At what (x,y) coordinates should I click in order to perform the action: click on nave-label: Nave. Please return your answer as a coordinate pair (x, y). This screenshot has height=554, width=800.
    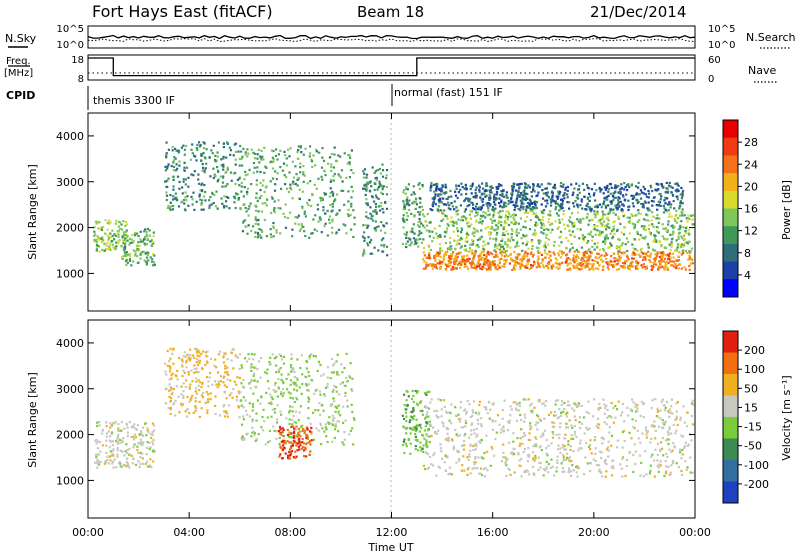
    Looking at the image, I should click on (762, 70).